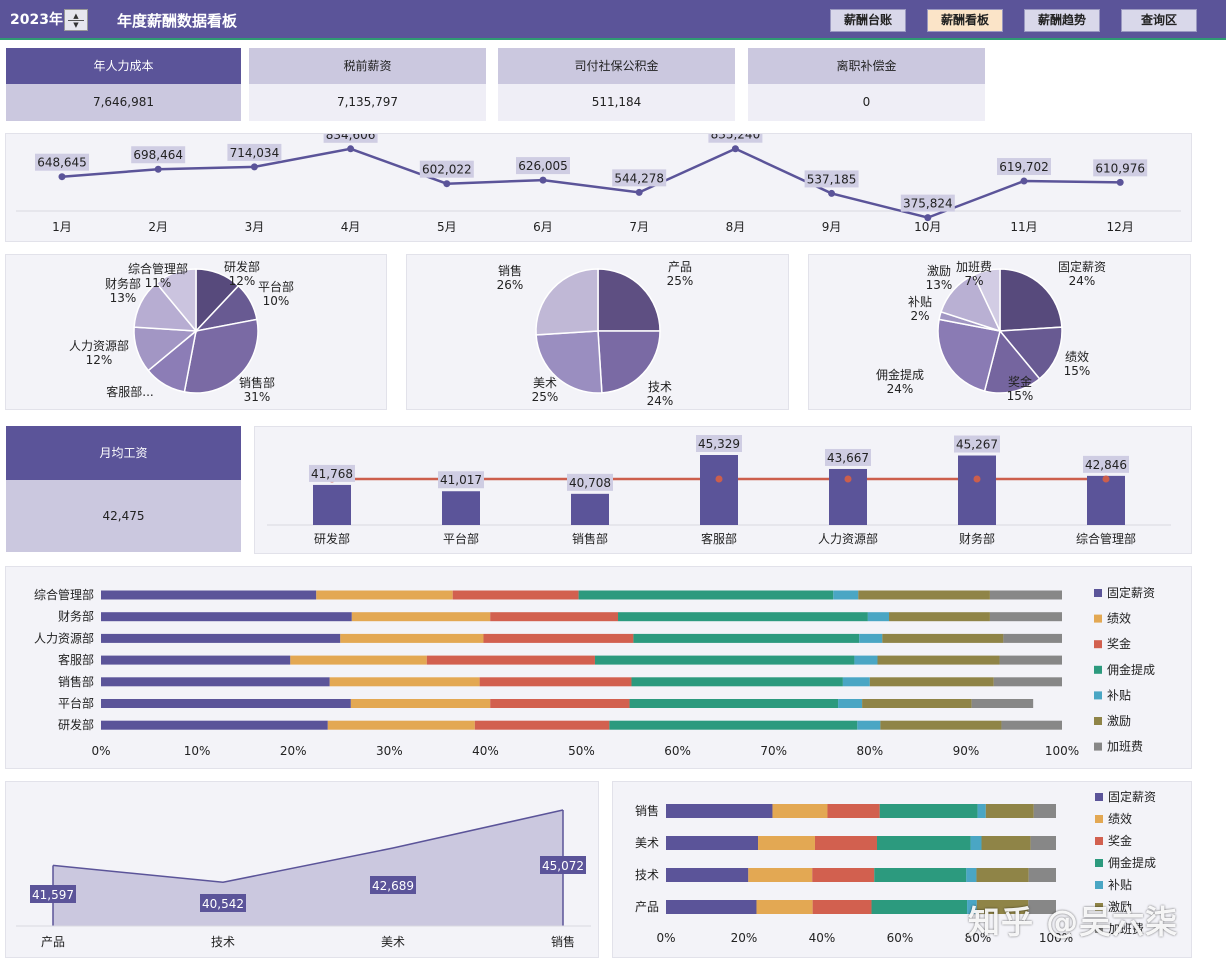 The image size is (1226, 973). I want to click on data-label: 698,464, so click(158, 155).